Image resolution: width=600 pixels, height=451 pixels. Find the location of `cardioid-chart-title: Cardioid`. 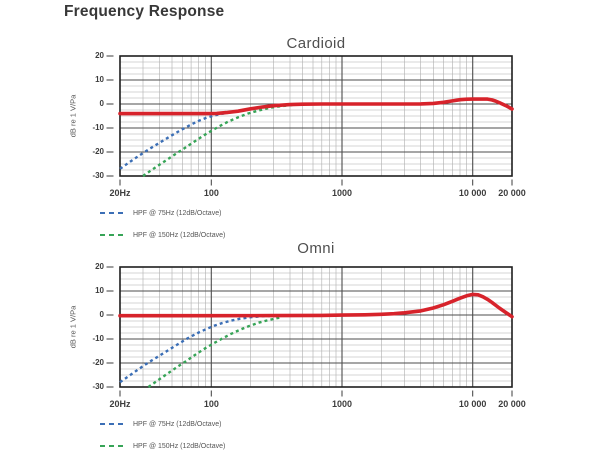

cardioid-chart-title: Cardioid is located at coordinates (316, 43).